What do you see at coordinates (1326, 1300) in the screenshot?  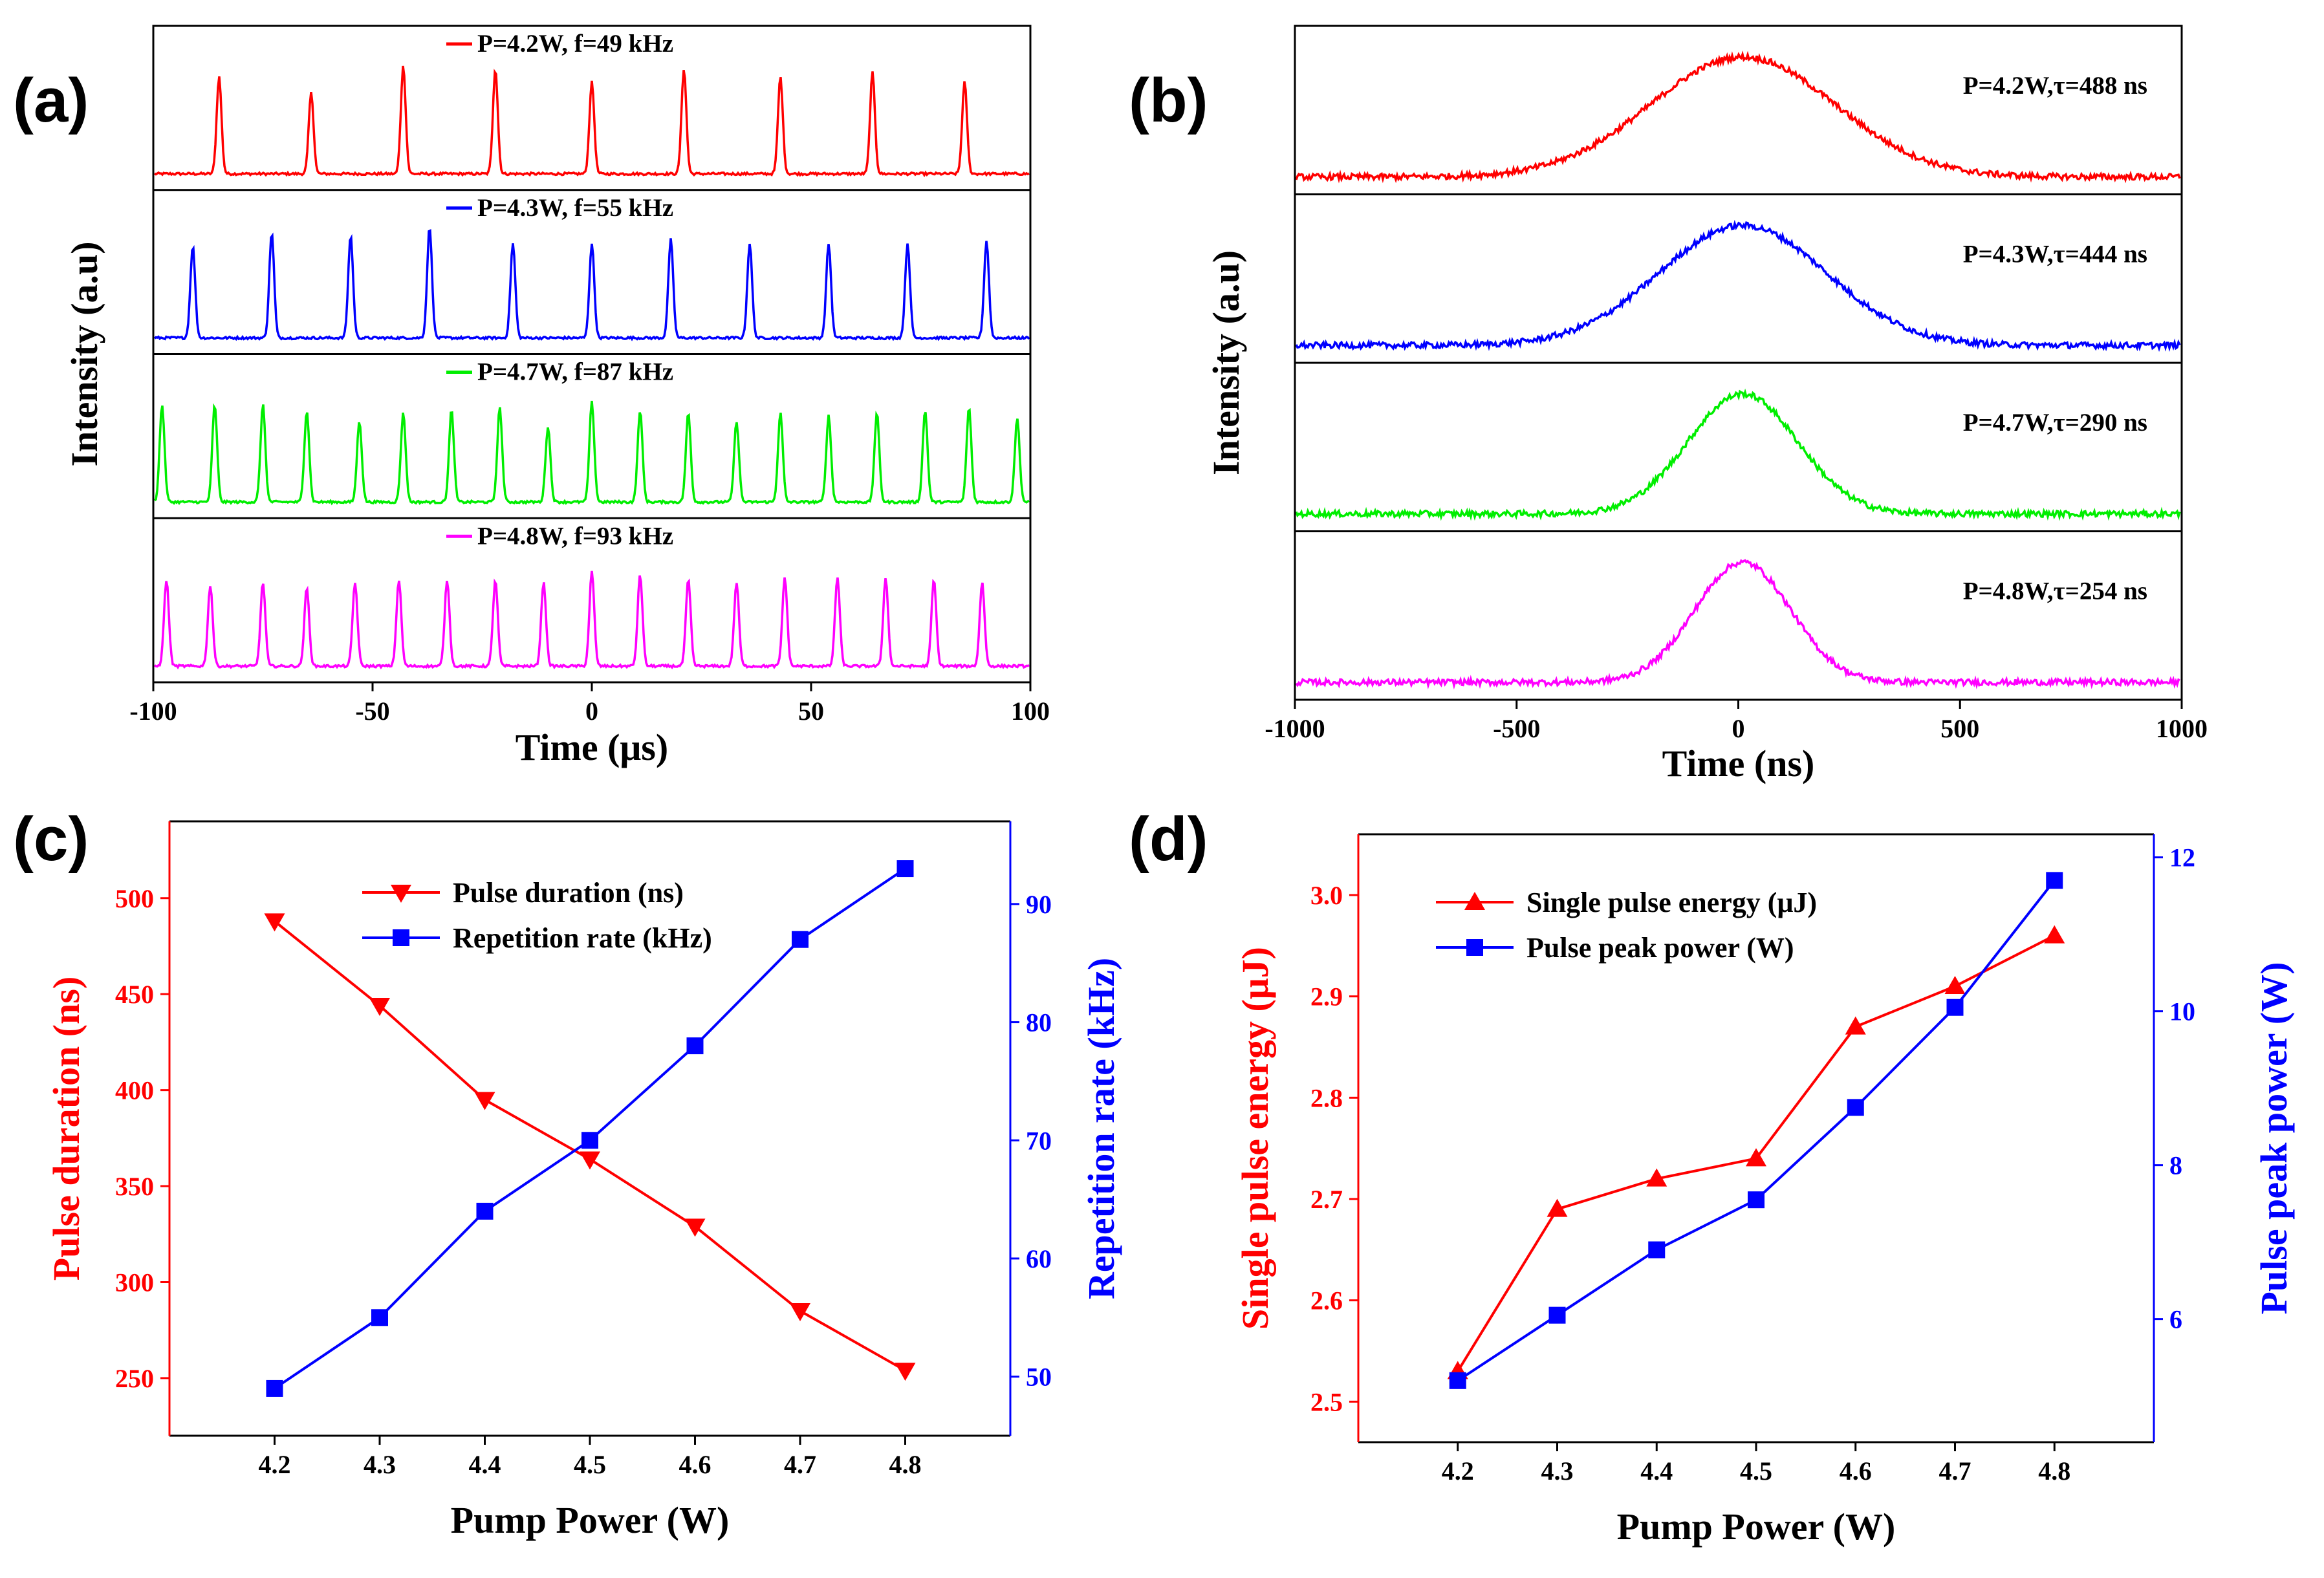 I see `left-tick-label: 2.6` at bounding box center [1326, 1300].